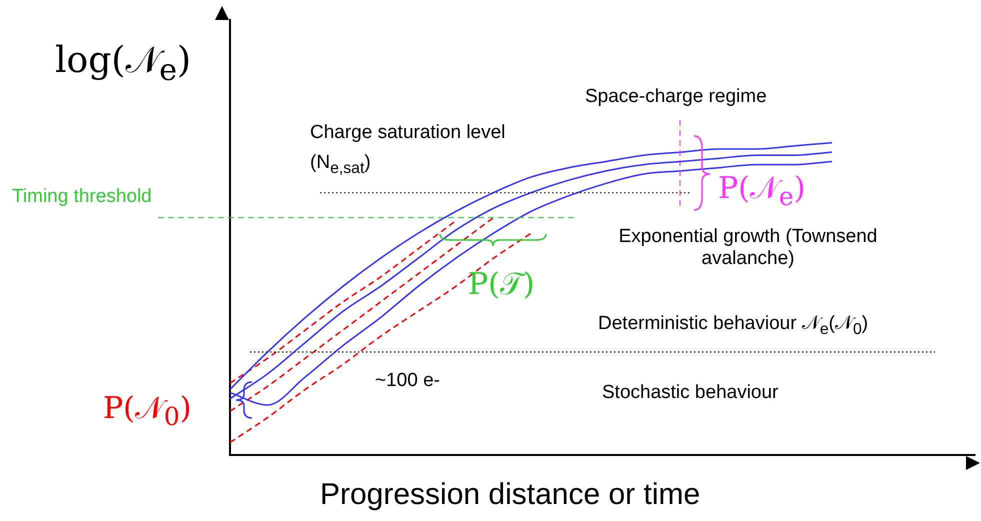 The width and height of the screenshot is (981, 521). Describe the element at coordinates (762, 191) in the screenshot. I see `annotation: P(𝒩$_{e}$)` at that location.